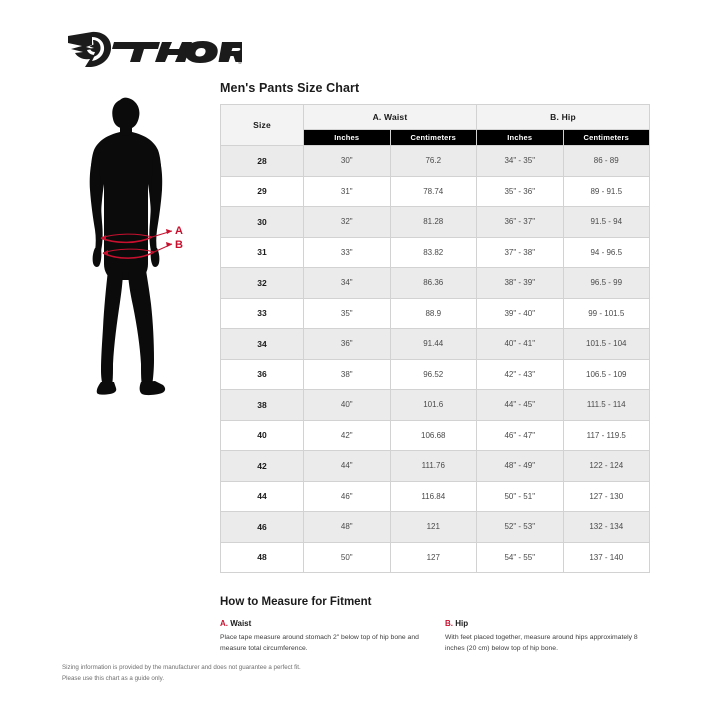  What do you see at coordinates (347, 374) in the screenshot?
I see `cell-waist-inches: 38"` at bounding box center [347, 374].